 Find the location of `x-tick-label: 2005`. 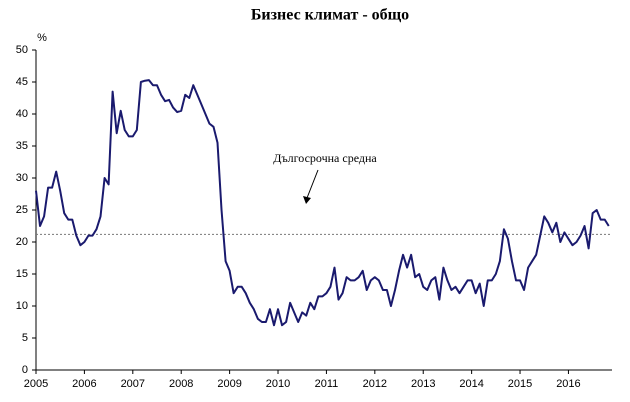

x-tick-label: 2005 is located at coordinates (36, 384).